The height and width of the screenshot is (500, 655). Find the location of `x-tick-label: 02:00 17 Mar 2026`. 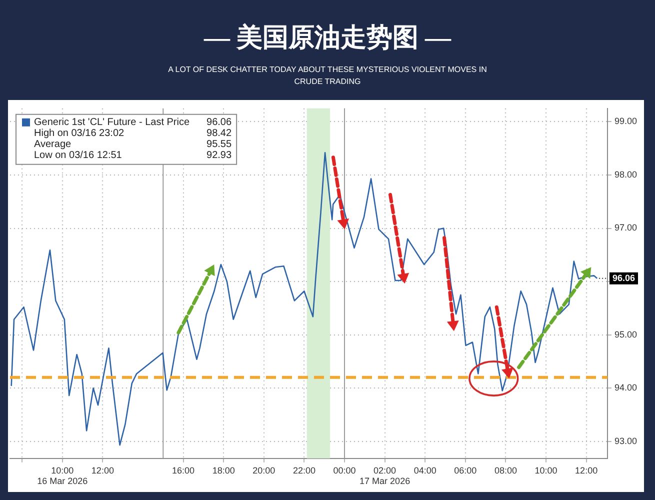

x-tick-label: 02:00 17 Mar 2026 is located at coordinates (385, 475).